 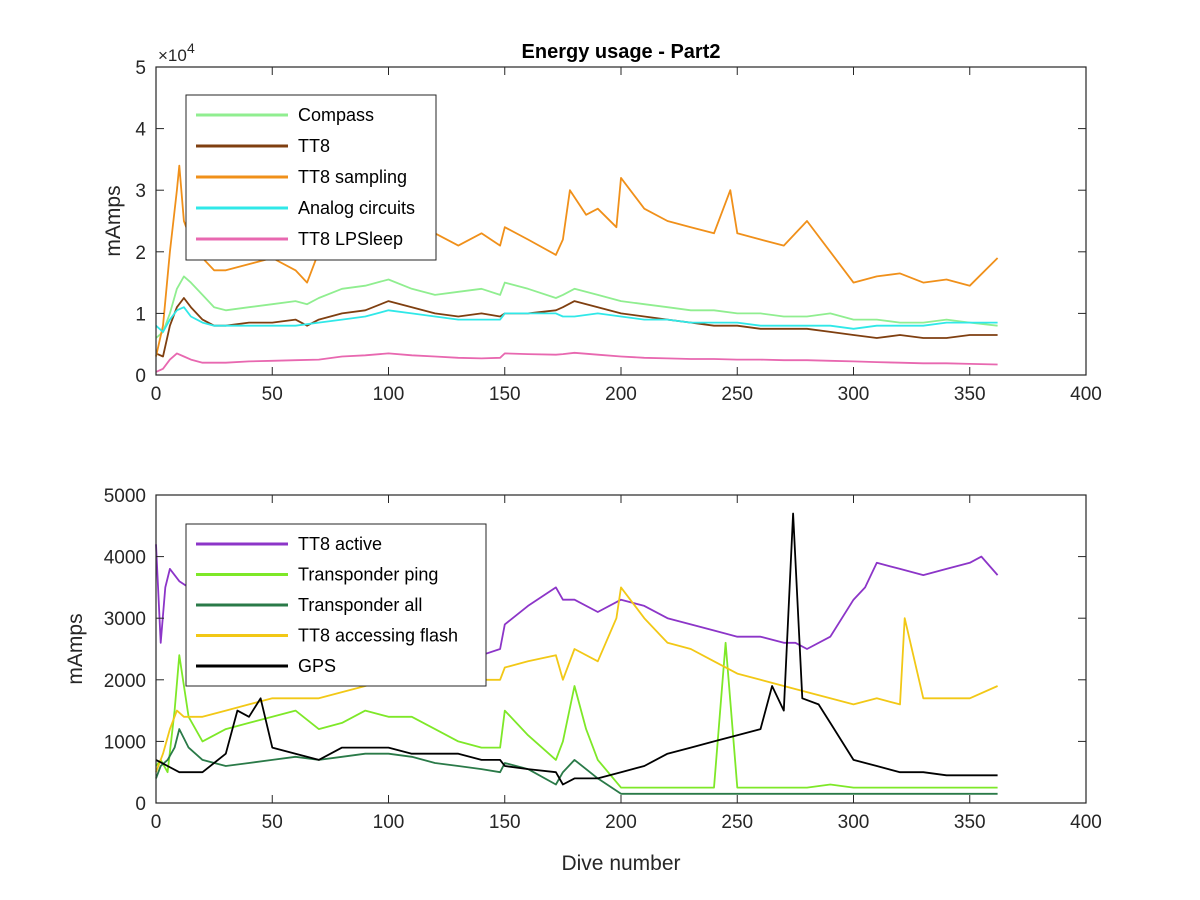 I want to click on bottom-y-tick-label-2: 2000, so click(x=125, y=681).